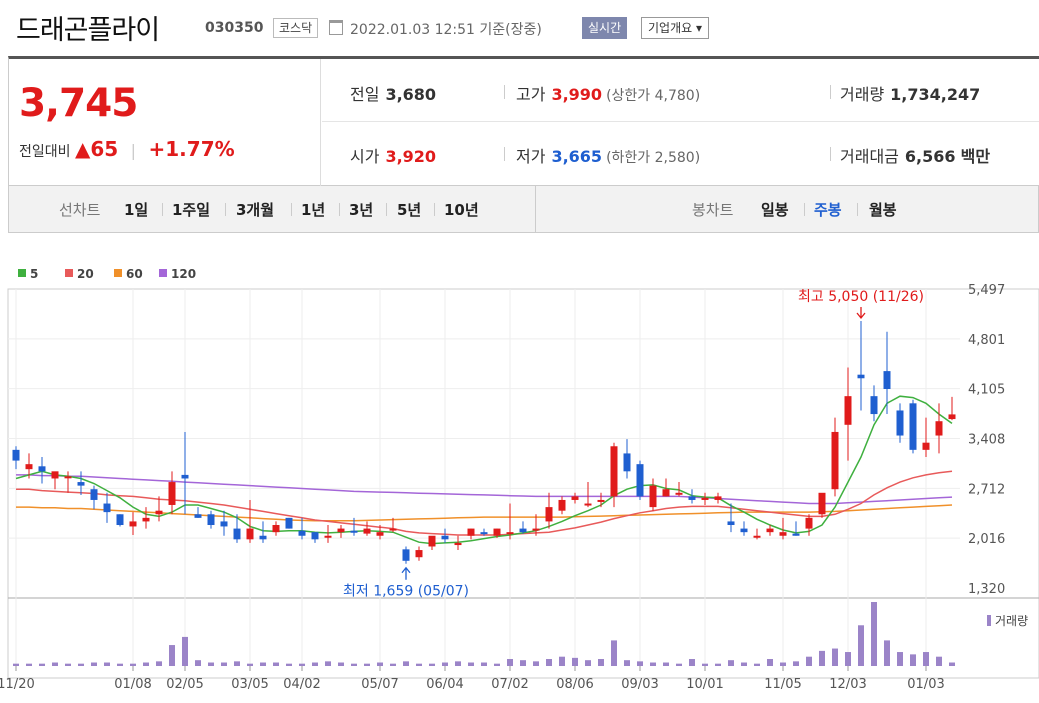 The width and height of the screenshot is (1039, 703). I want to click on realtime-button: 실시간, so click(605, 28).